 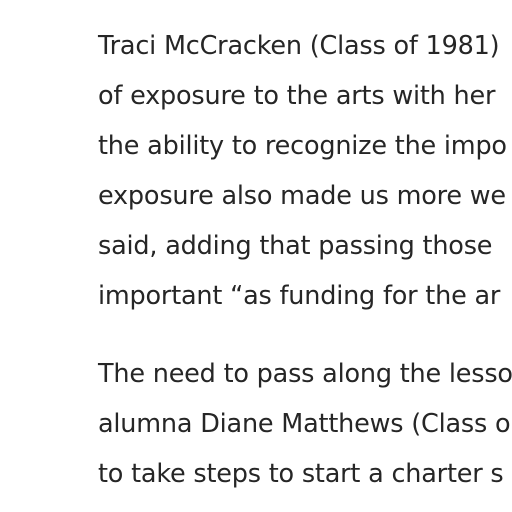 I want to click on text-line: said, adding that passing those, so click(x=295, y=246).